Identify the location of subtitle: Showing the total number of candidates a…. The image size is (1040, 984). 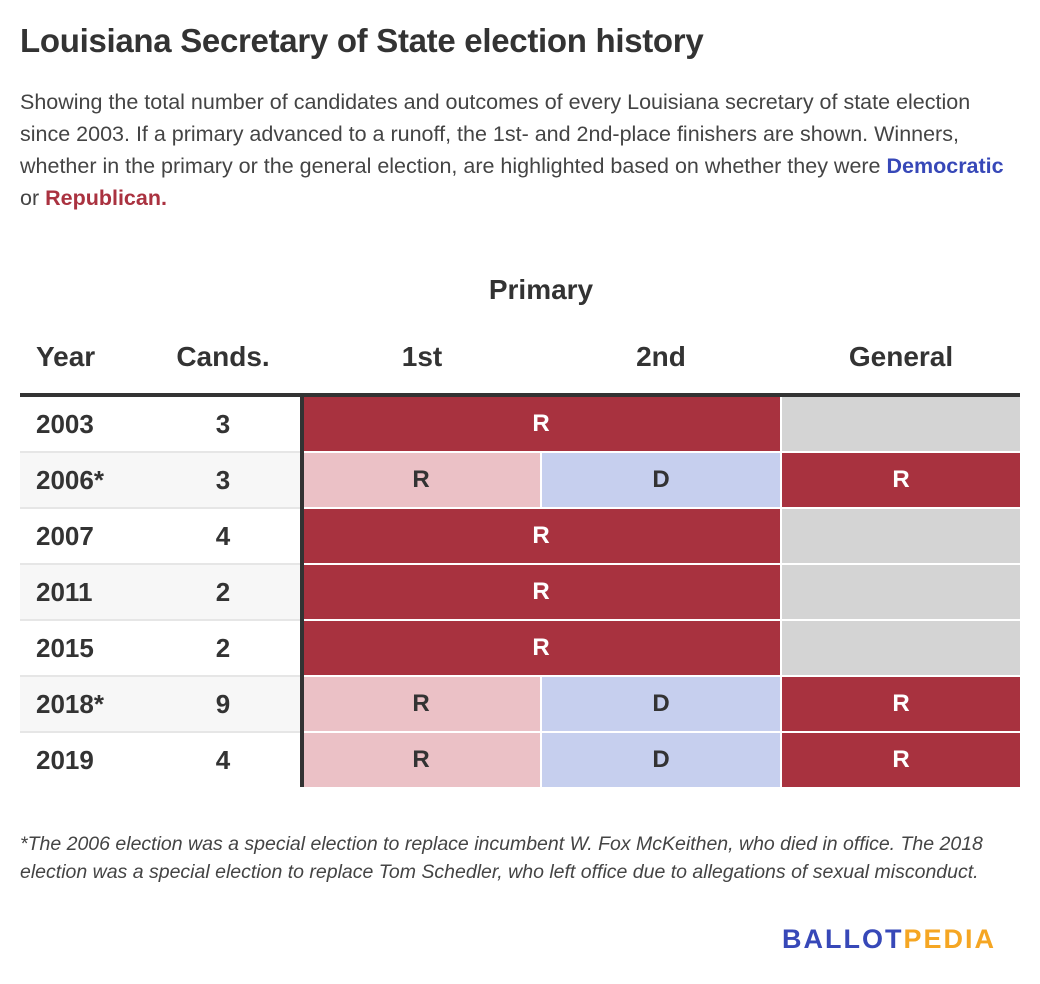
(520, 150).